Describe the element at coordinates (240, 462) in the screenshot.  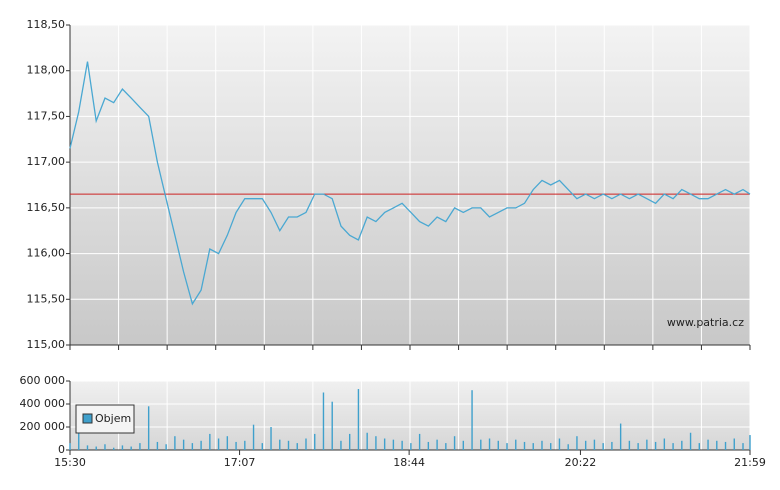
I see `x-tick-label: 17:07` at that location.